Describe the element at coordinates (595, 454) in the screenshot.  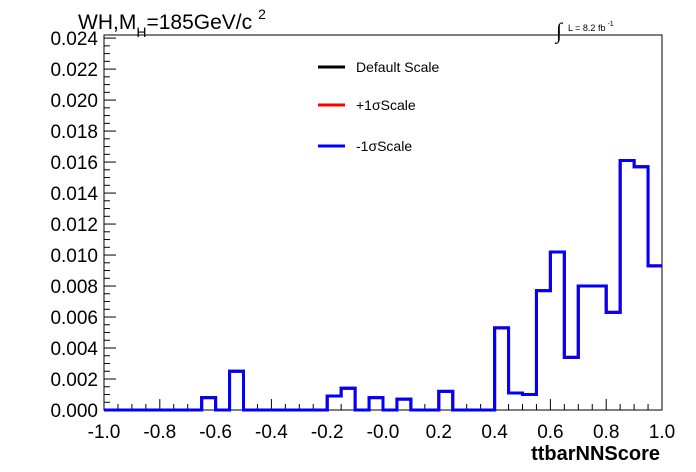
I see `x-axis-label: ttbarNNScore` at that location.